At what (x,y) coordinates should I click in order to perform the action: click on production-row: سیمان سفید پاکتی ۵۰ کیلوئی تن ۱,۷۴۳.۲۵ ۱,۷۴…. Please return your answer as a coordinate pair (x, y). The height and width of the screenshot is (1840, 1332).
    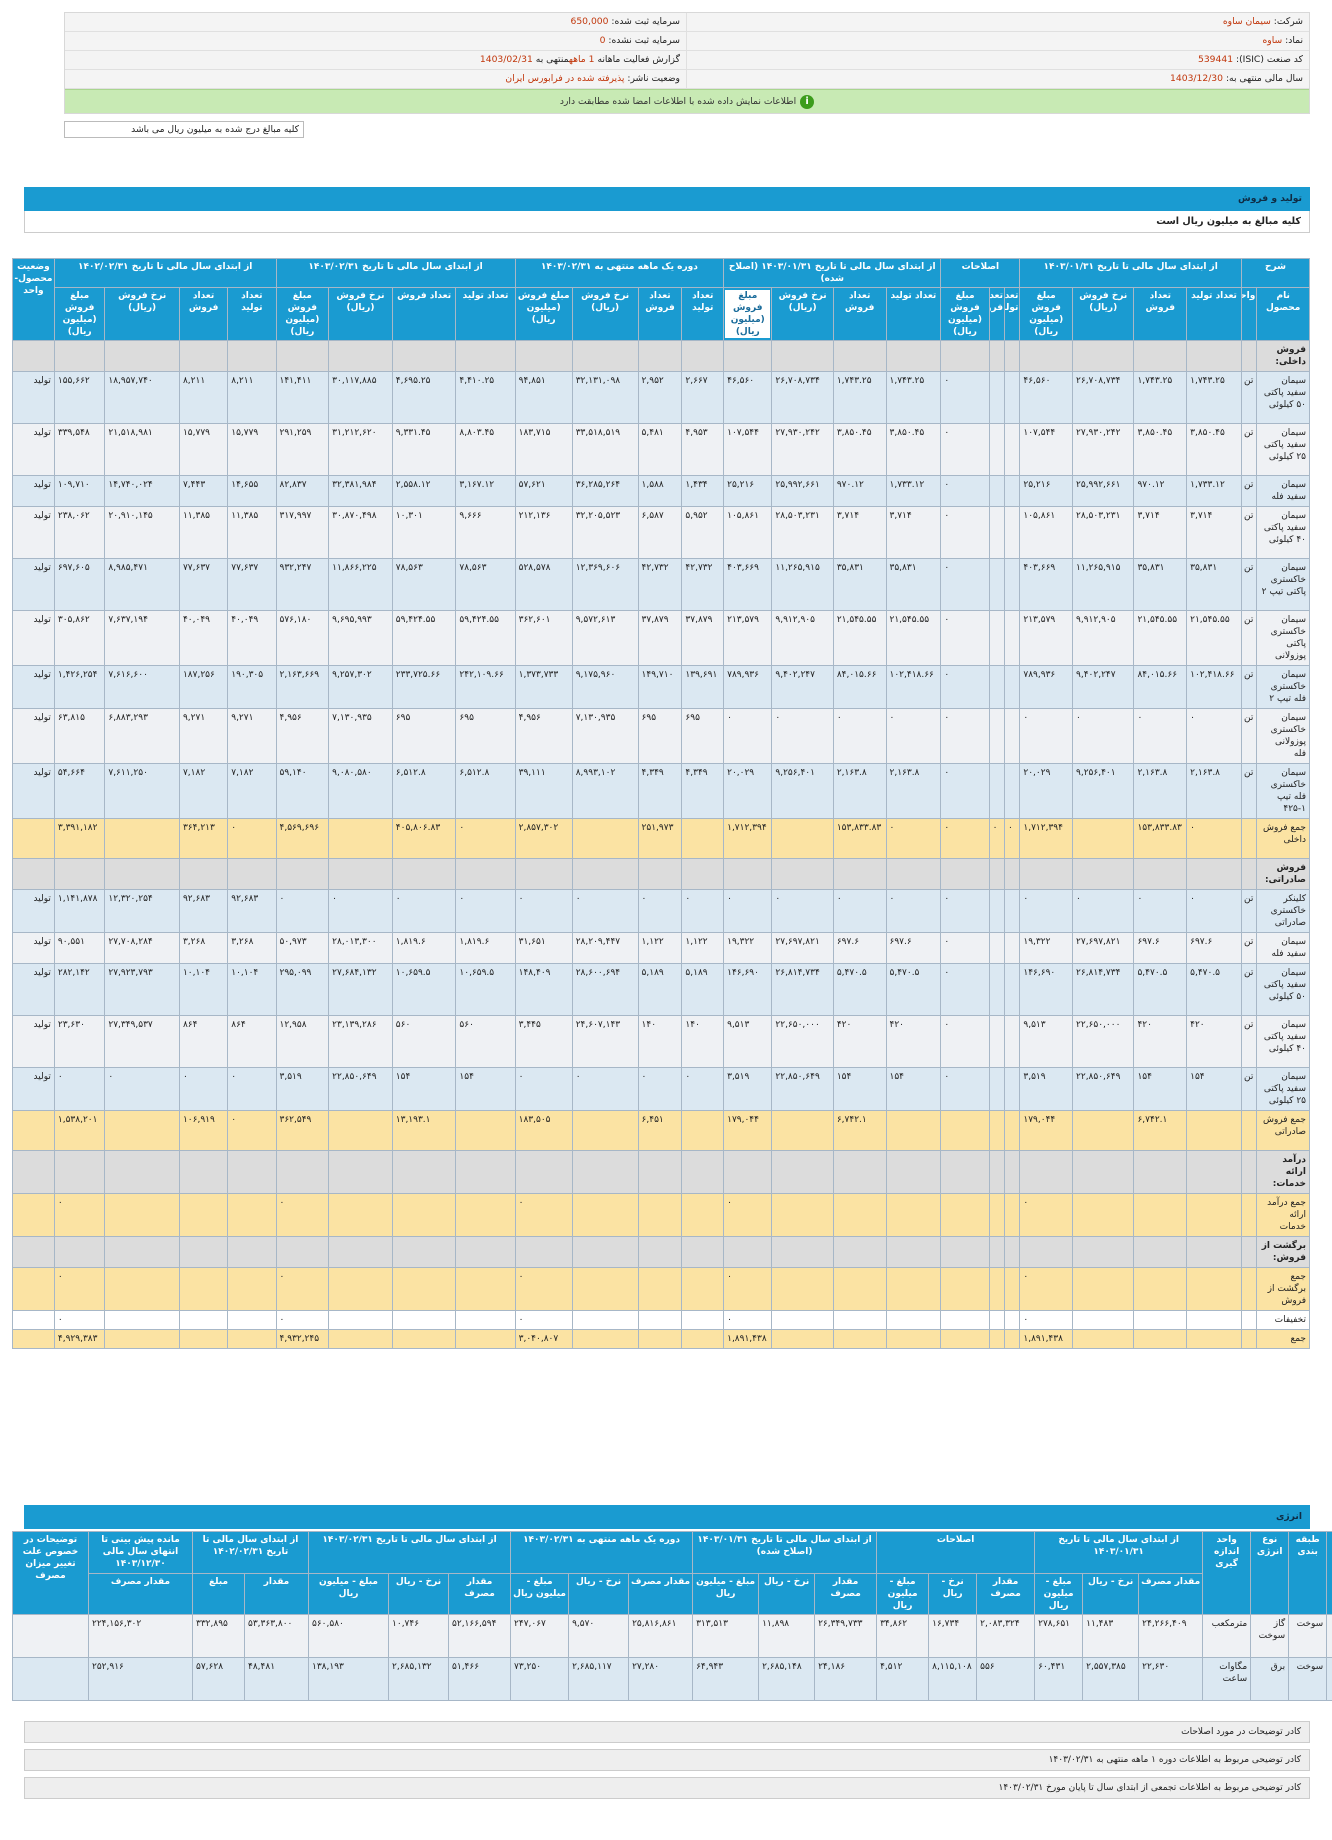
    Looking at the image, I should click on (661, 397).